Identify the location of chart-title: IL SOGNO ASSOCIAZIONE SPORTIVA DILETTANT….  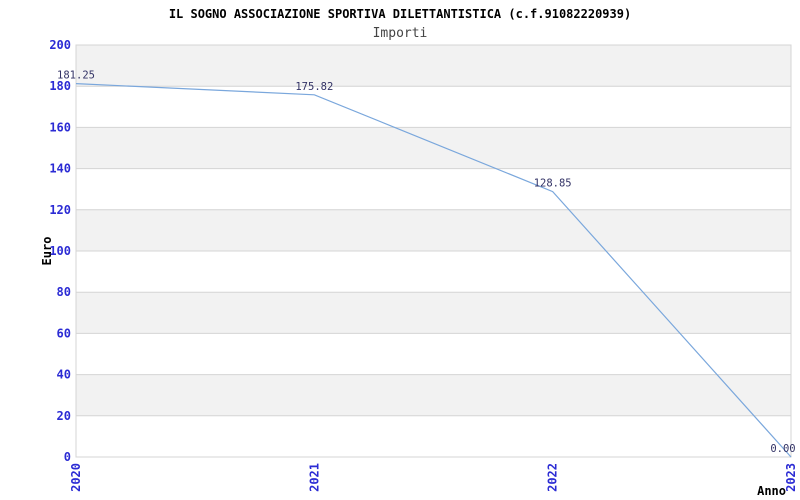
(400, 14).